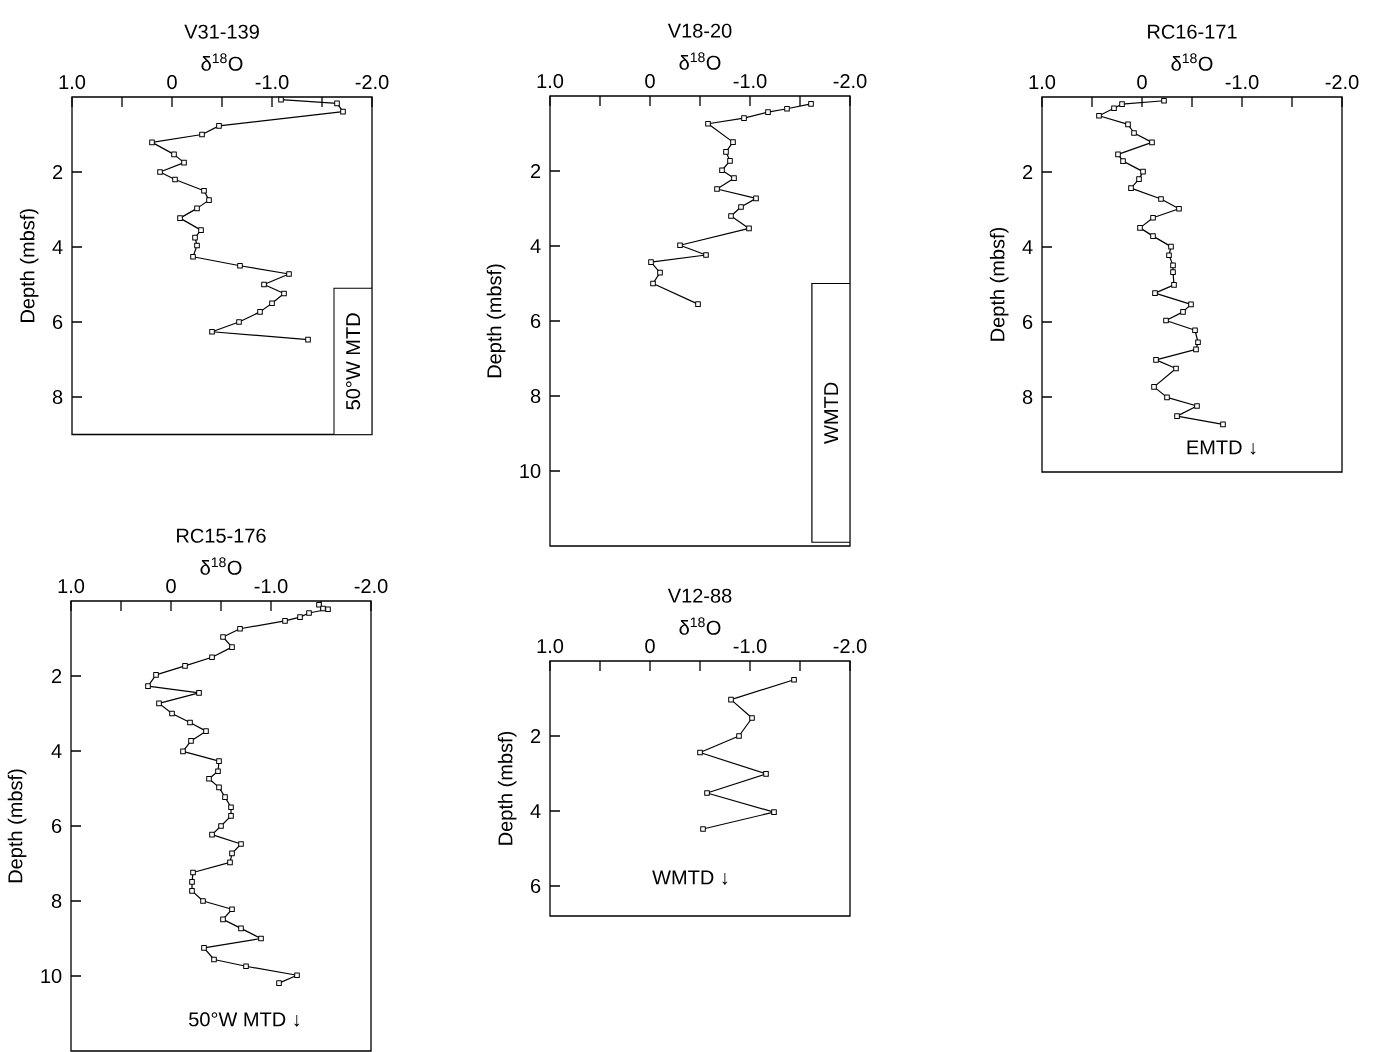 This screenshot has height=1052, width=1376. Describe the element at coordinates (221, 31) in the screenshot. I see `chart-title: V31-139` at that location.